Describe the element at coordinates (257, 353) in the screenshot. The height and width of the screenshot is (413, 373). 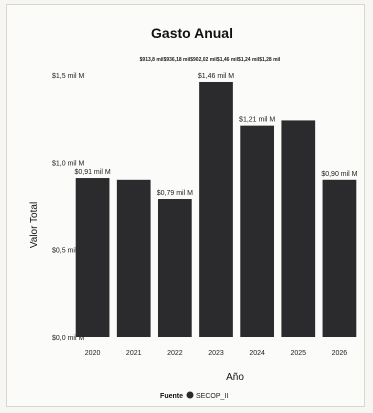
I see `x-tick-label: 2024` at that location.